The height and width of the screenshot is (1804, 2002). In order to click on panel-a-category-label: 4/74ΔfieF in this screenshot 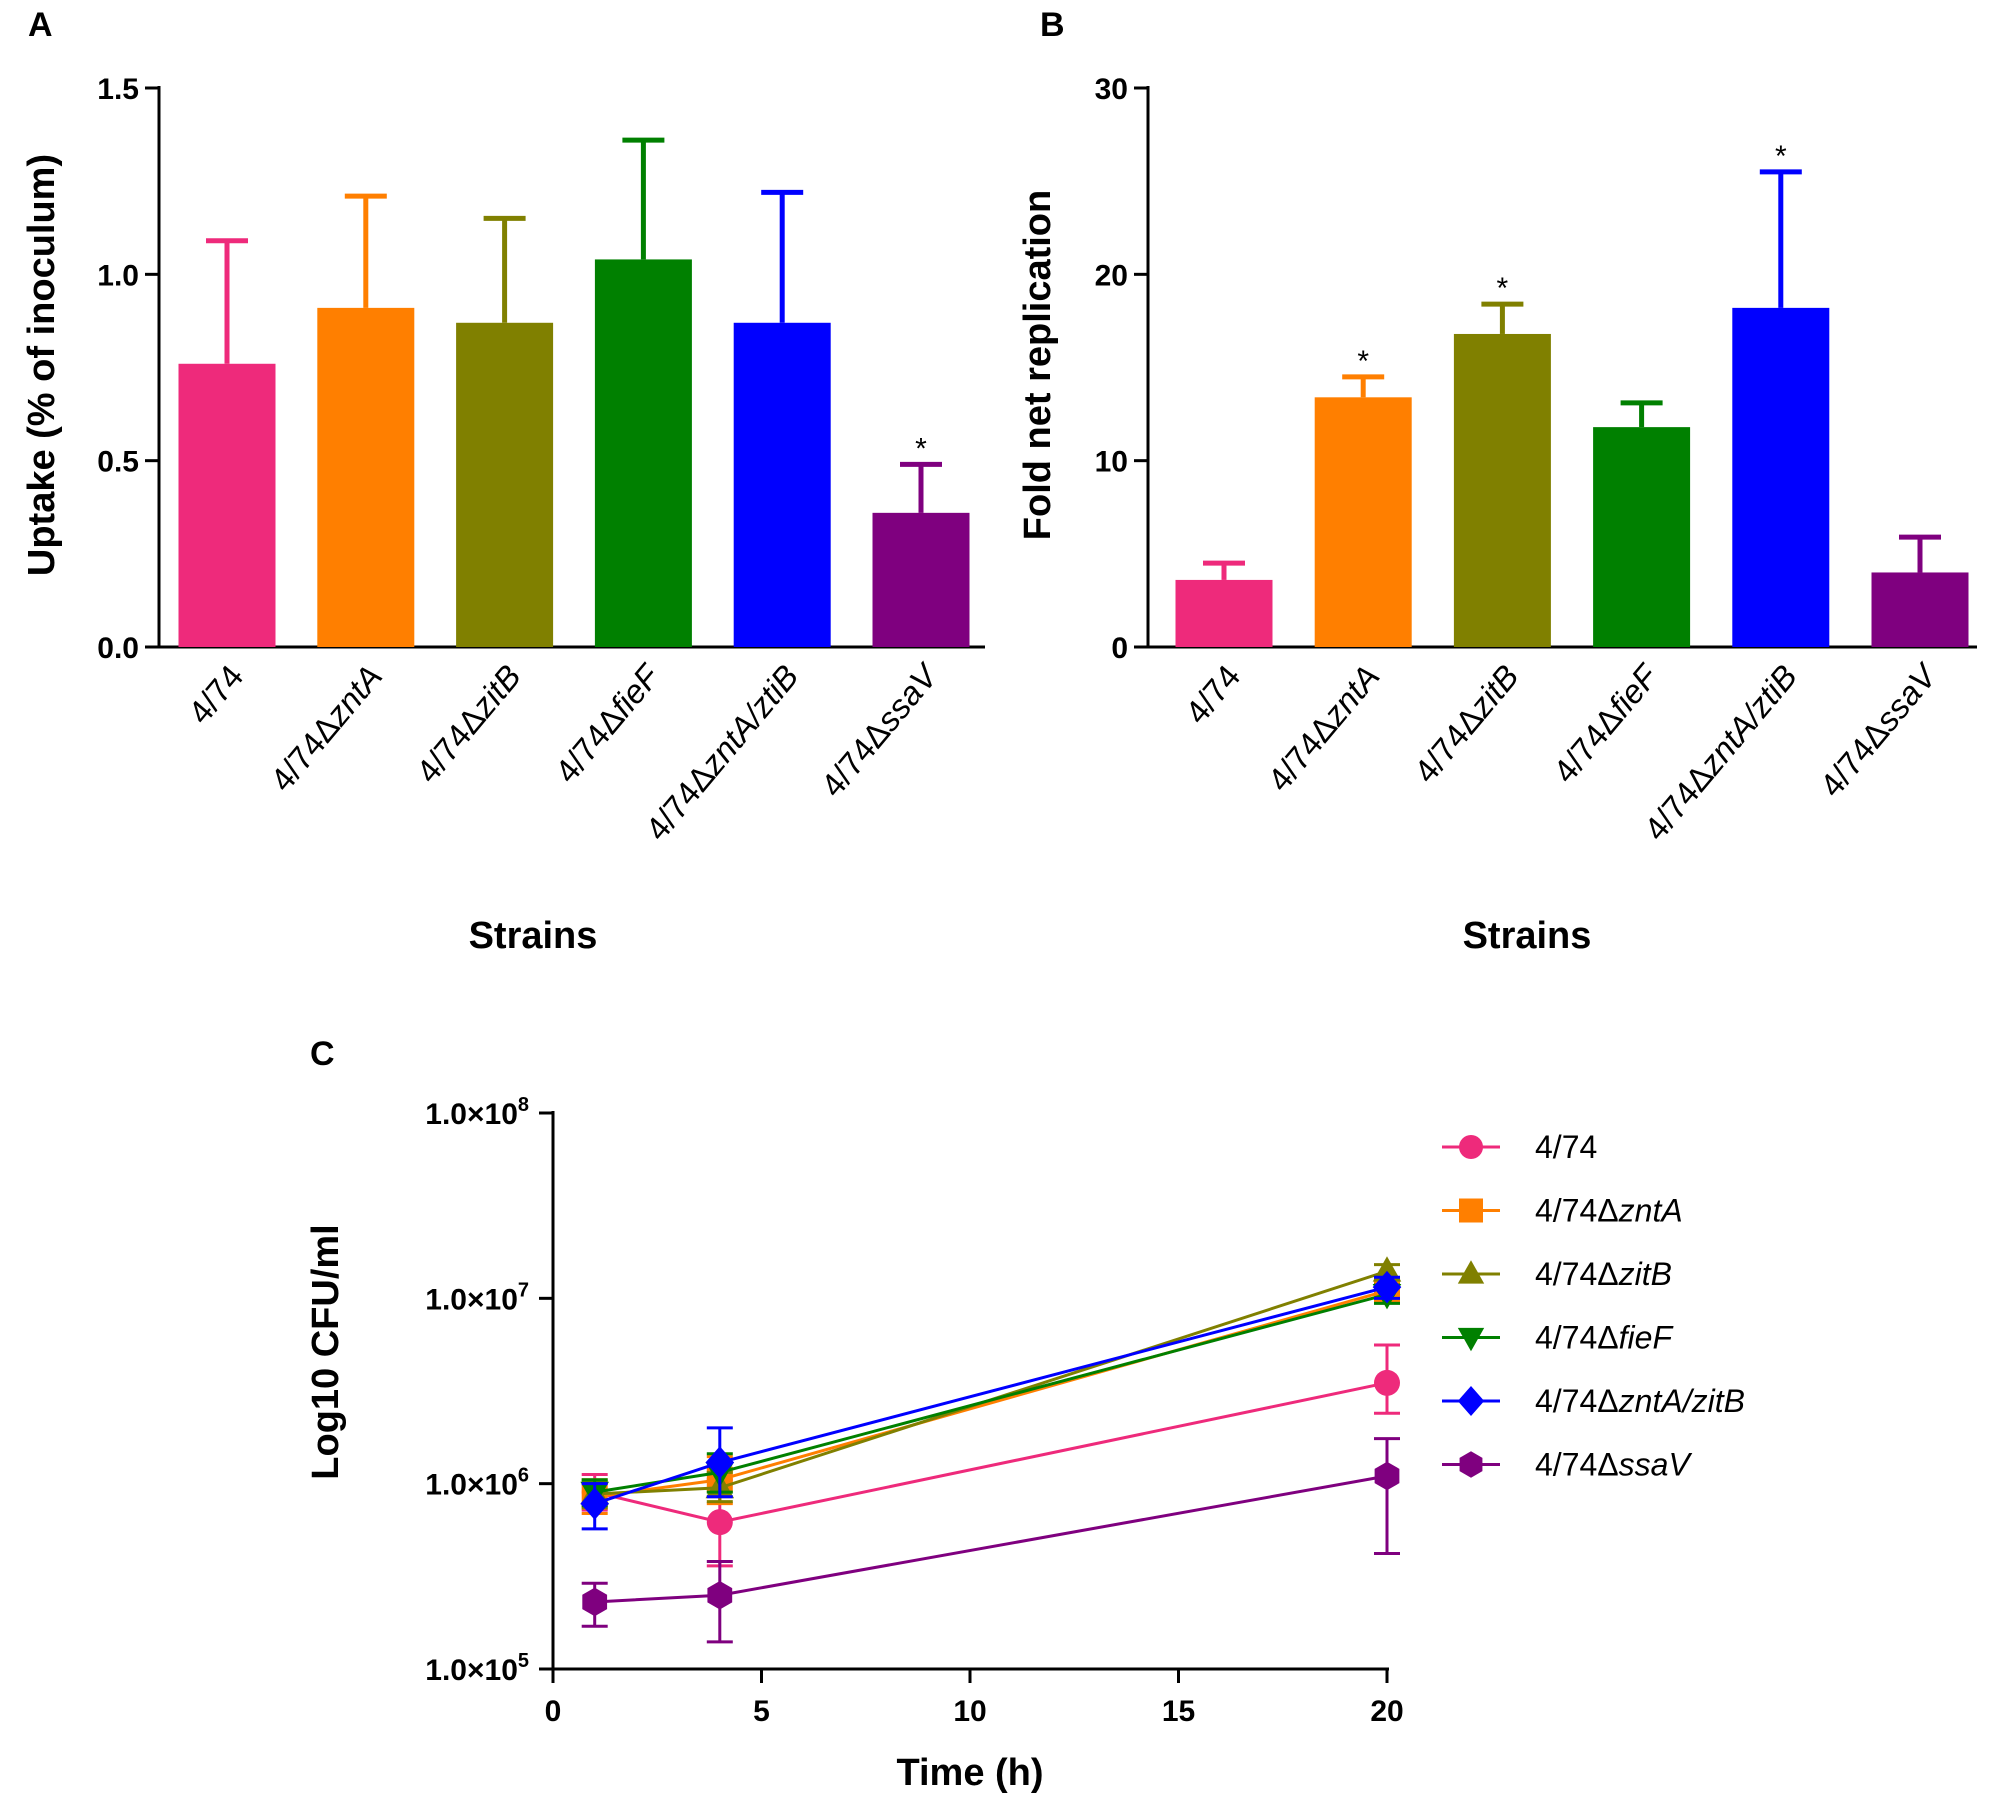, I will do `click(608, 722)`.